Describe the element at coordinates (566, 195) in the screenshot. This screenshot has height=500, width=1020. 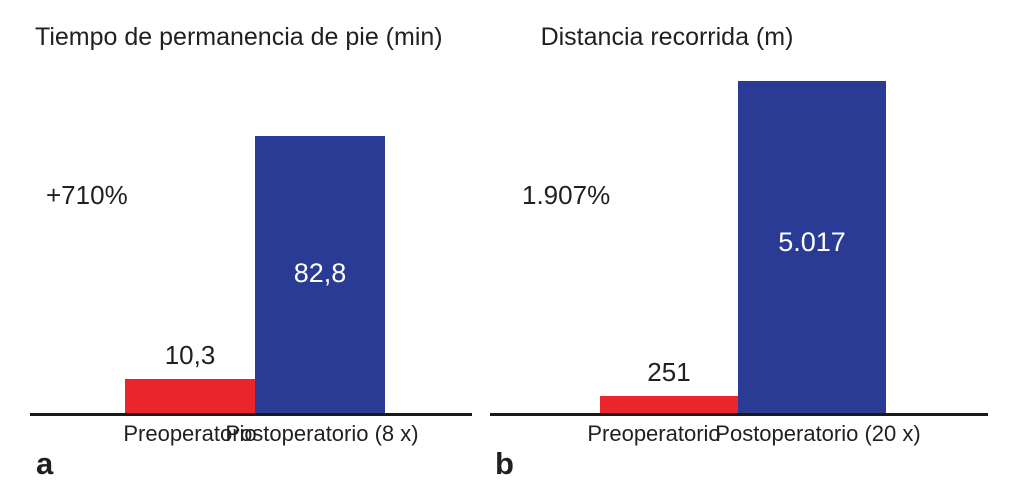
I see `percent-annotation-b: 1.907%` at that location.